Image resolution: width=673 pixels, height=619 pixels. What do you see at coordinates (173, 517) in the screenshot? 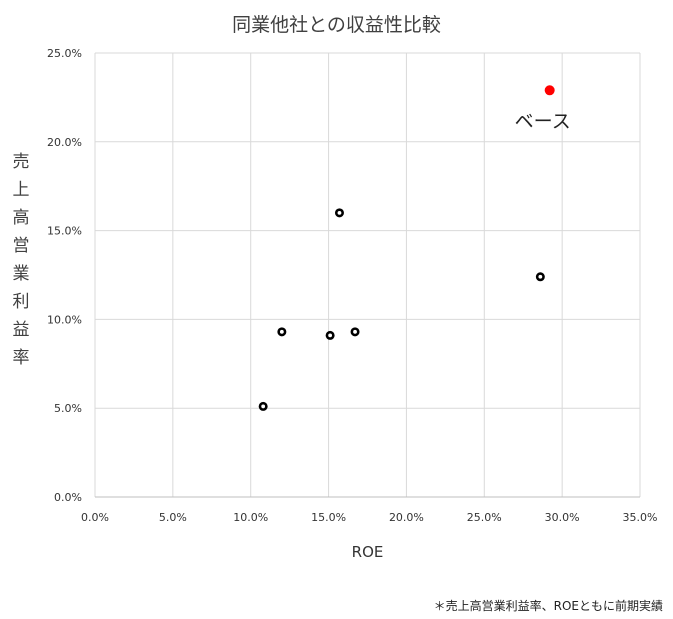
I see `x-tick-label: 5.0%` at bounding box center [173, 517].